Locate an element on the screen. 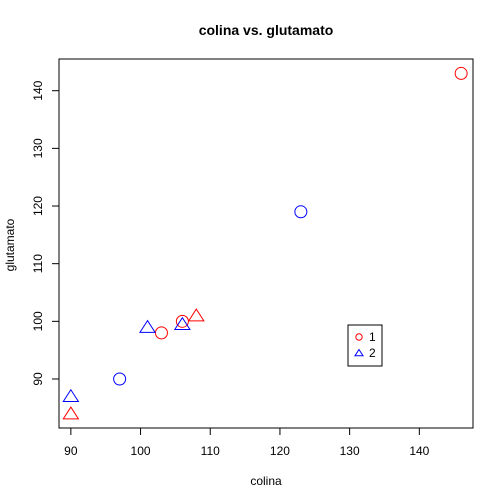 The width and height of the screenshot is (504, 504). legend: 12 is located at coordinates (365, 345).